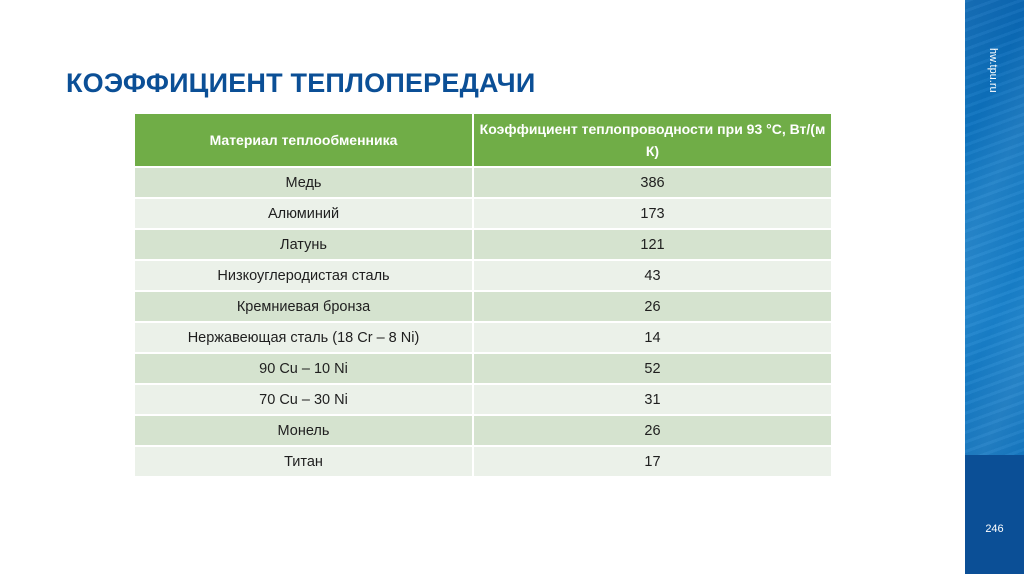 The height and width of the screenshot is (574, 1024). I want to click on table-row: Латунь 121, so click(483, 244).